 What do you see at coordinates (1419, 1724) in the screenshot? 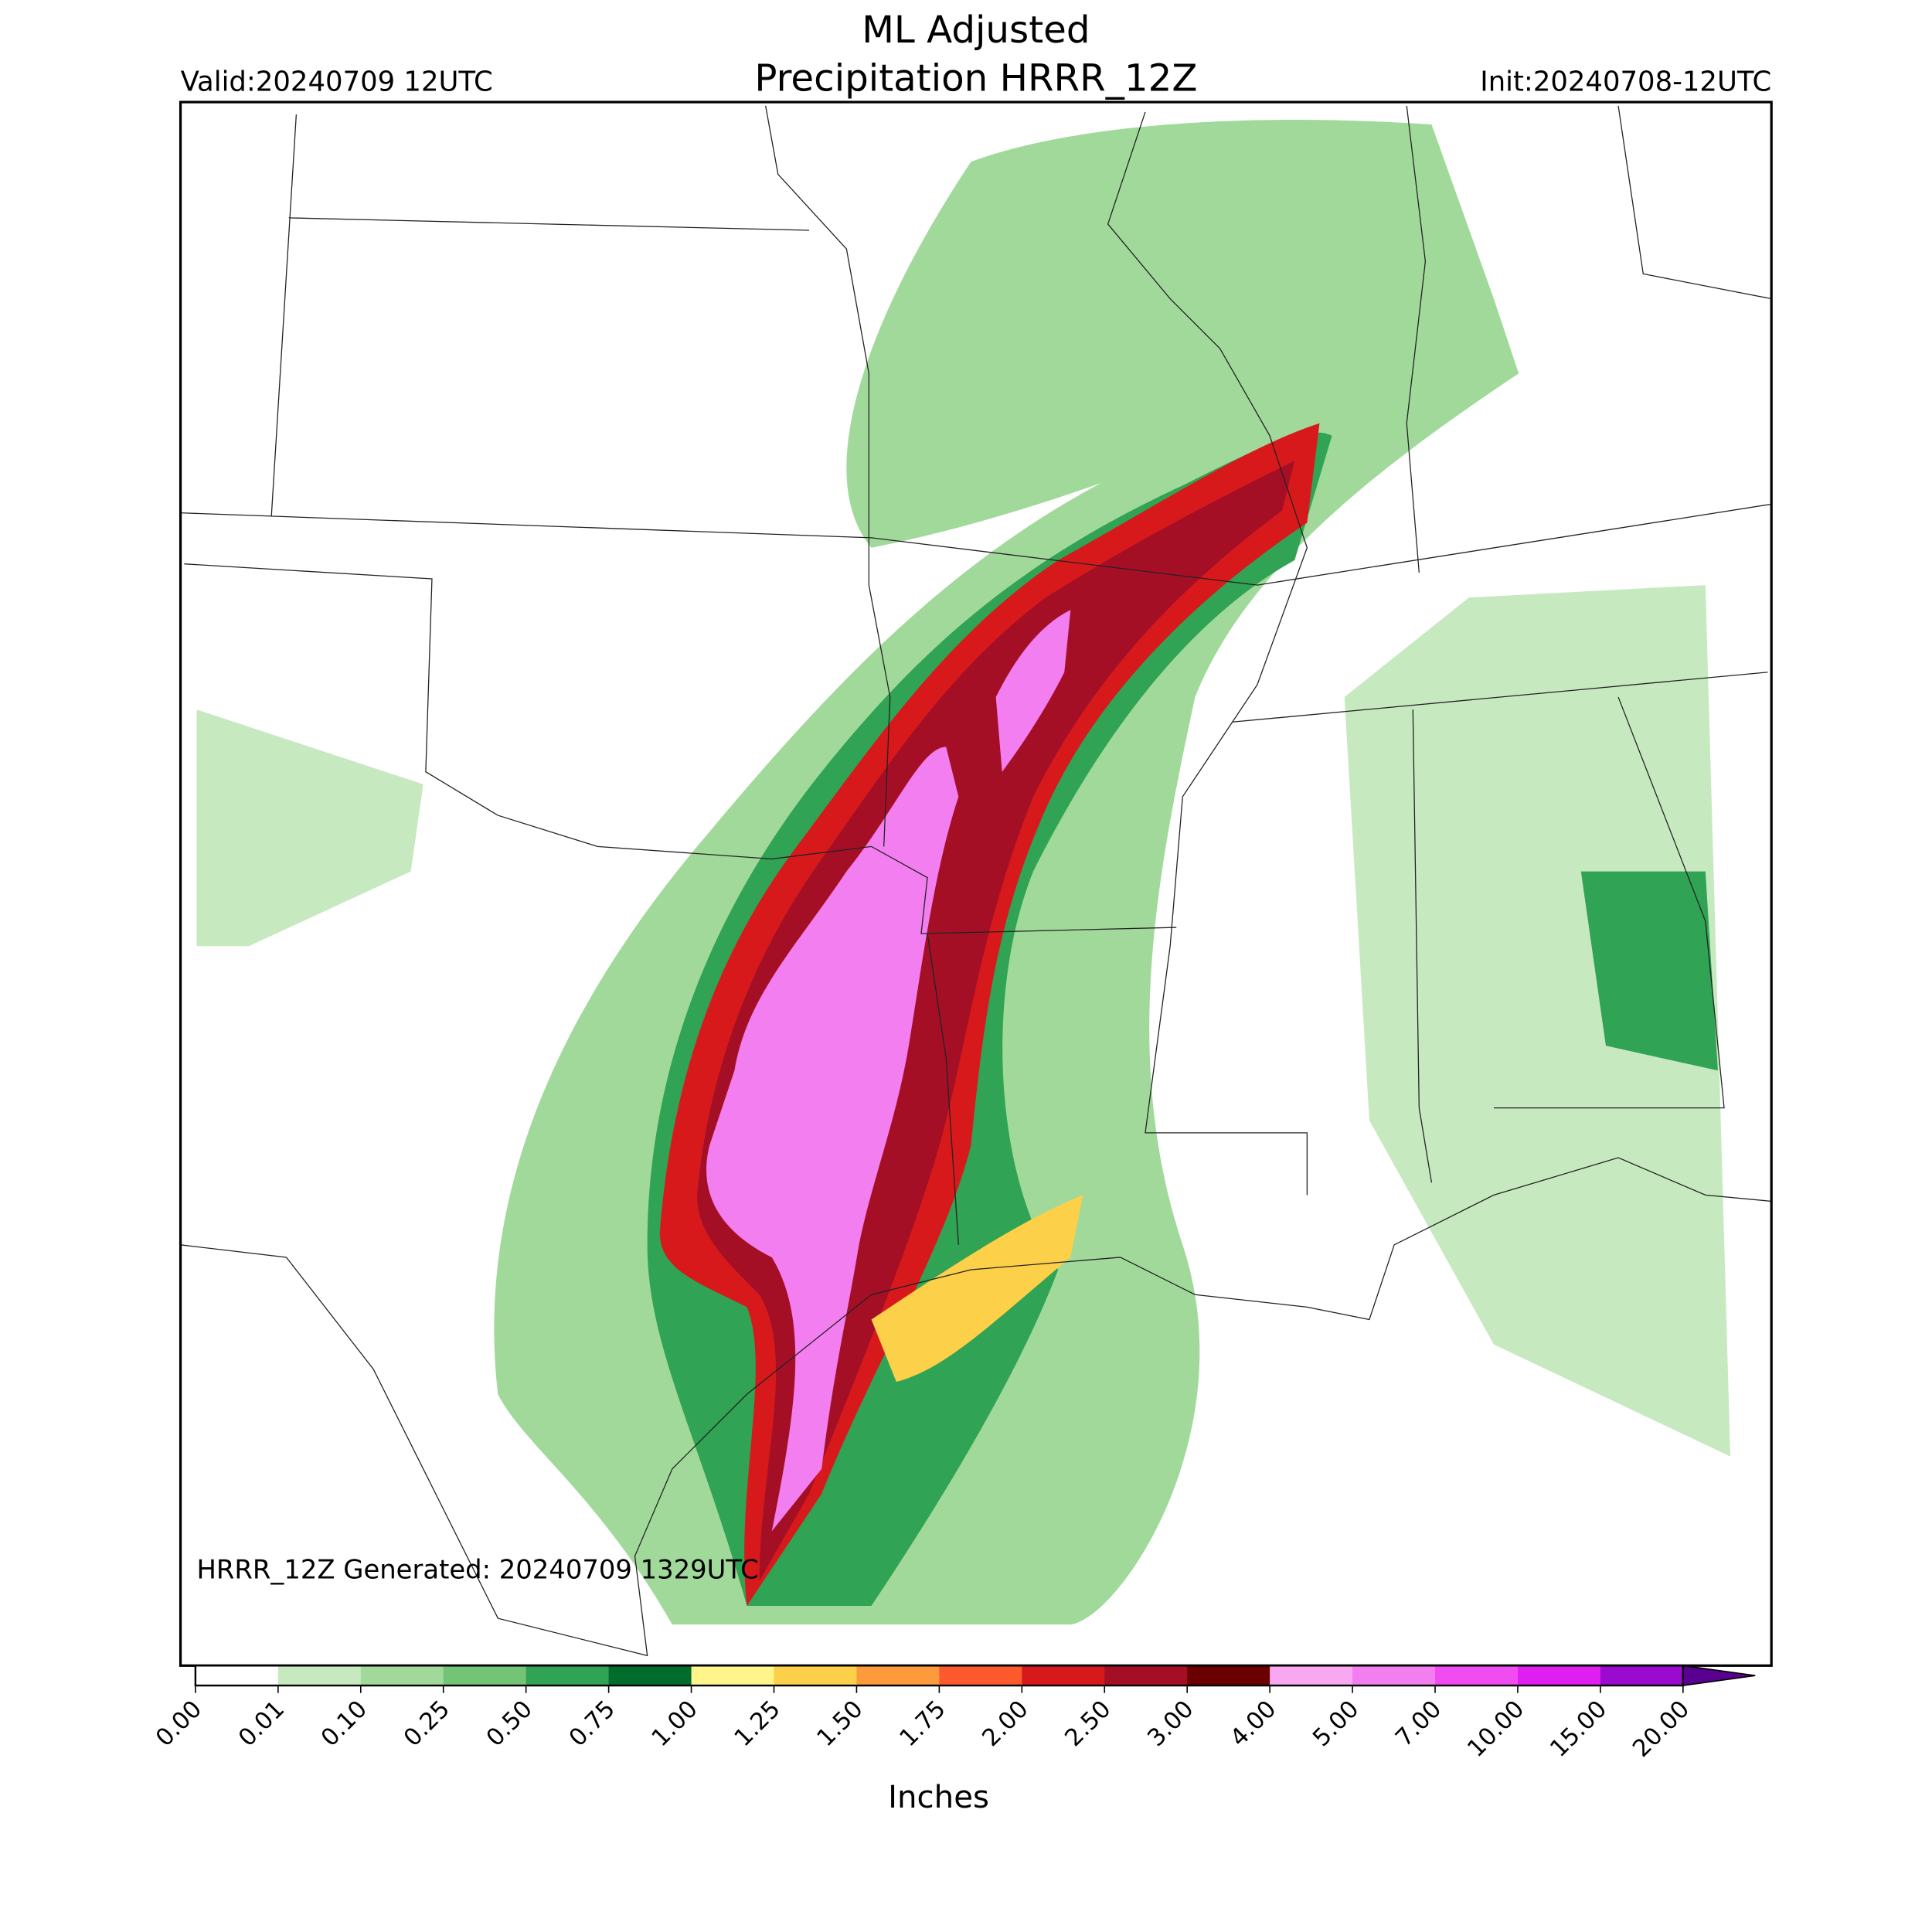
I see `colorbar-tick-label: 7.00` at bounding box center [1419, 1724].